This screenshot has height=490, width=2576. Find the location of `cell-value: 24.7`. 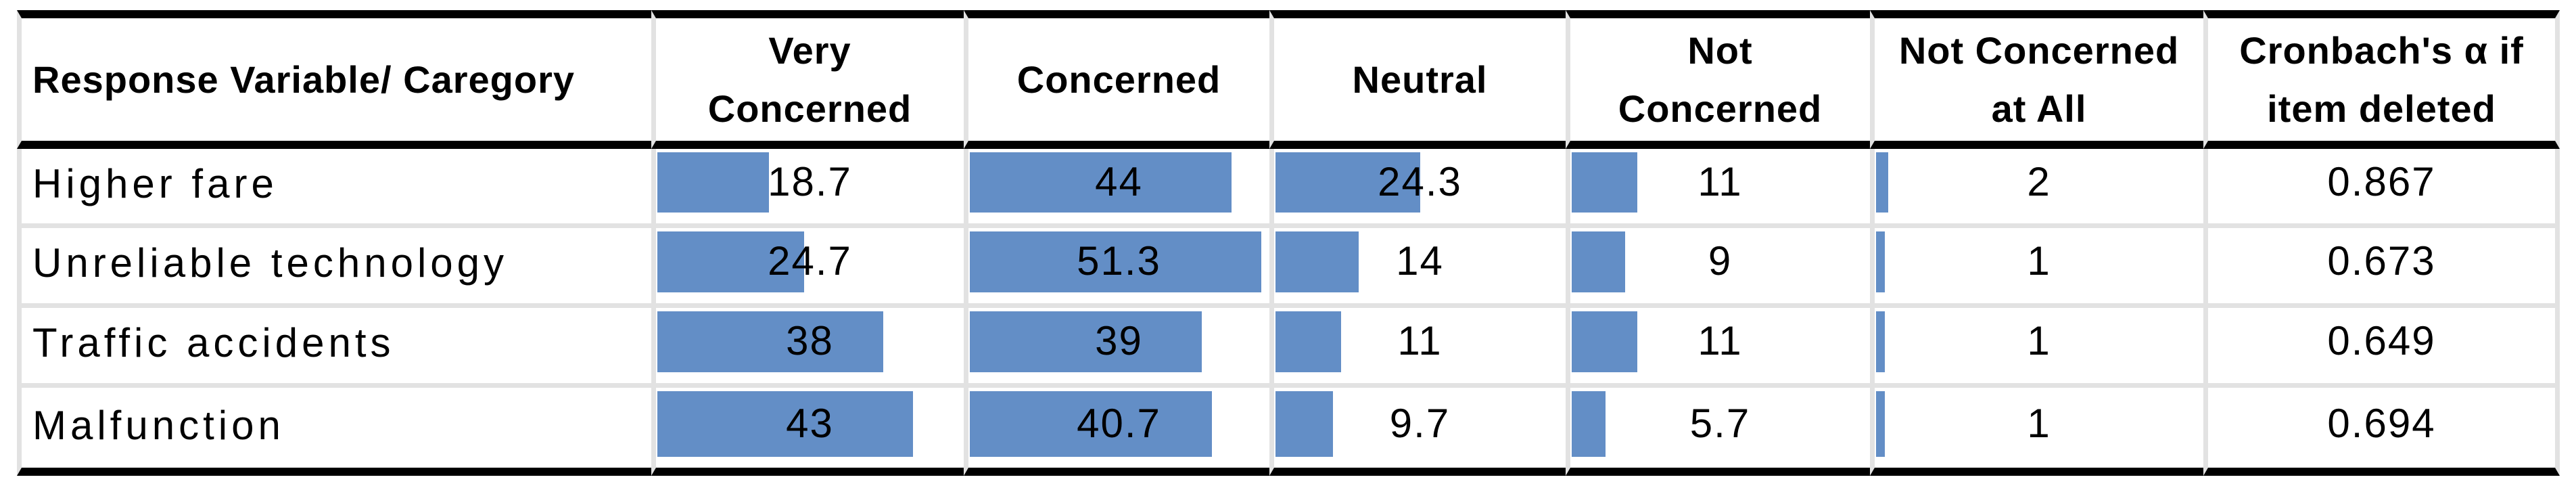

cell-value: 24.7 is located at coordinates (807, 268).